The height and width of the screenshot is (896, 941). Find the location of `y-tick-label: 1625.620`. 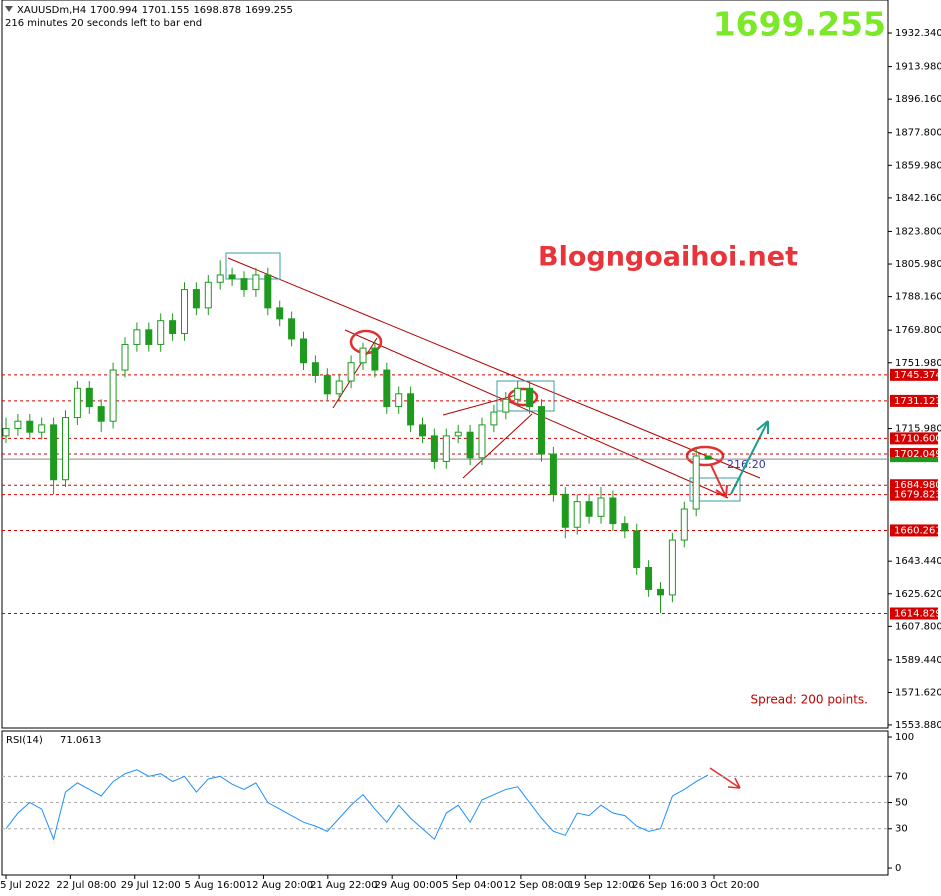

y-tick-label: 1625.620 is located at coordinates (918, 594).